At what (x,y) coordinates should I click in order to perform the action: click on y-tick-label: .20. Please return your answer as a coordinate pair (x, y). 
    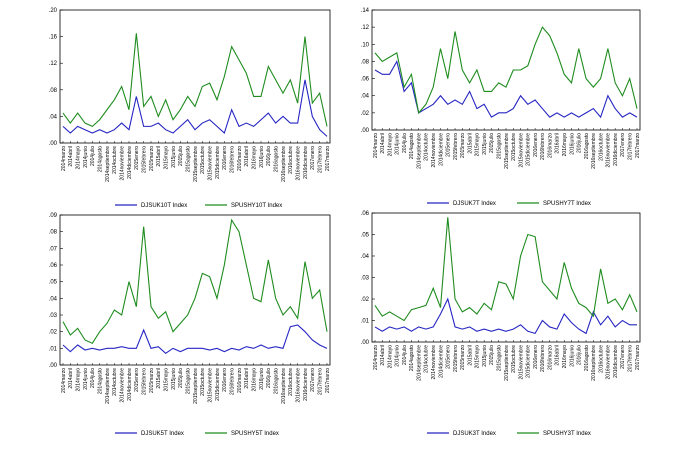
    Looking at the image, I should click on (53, 11).